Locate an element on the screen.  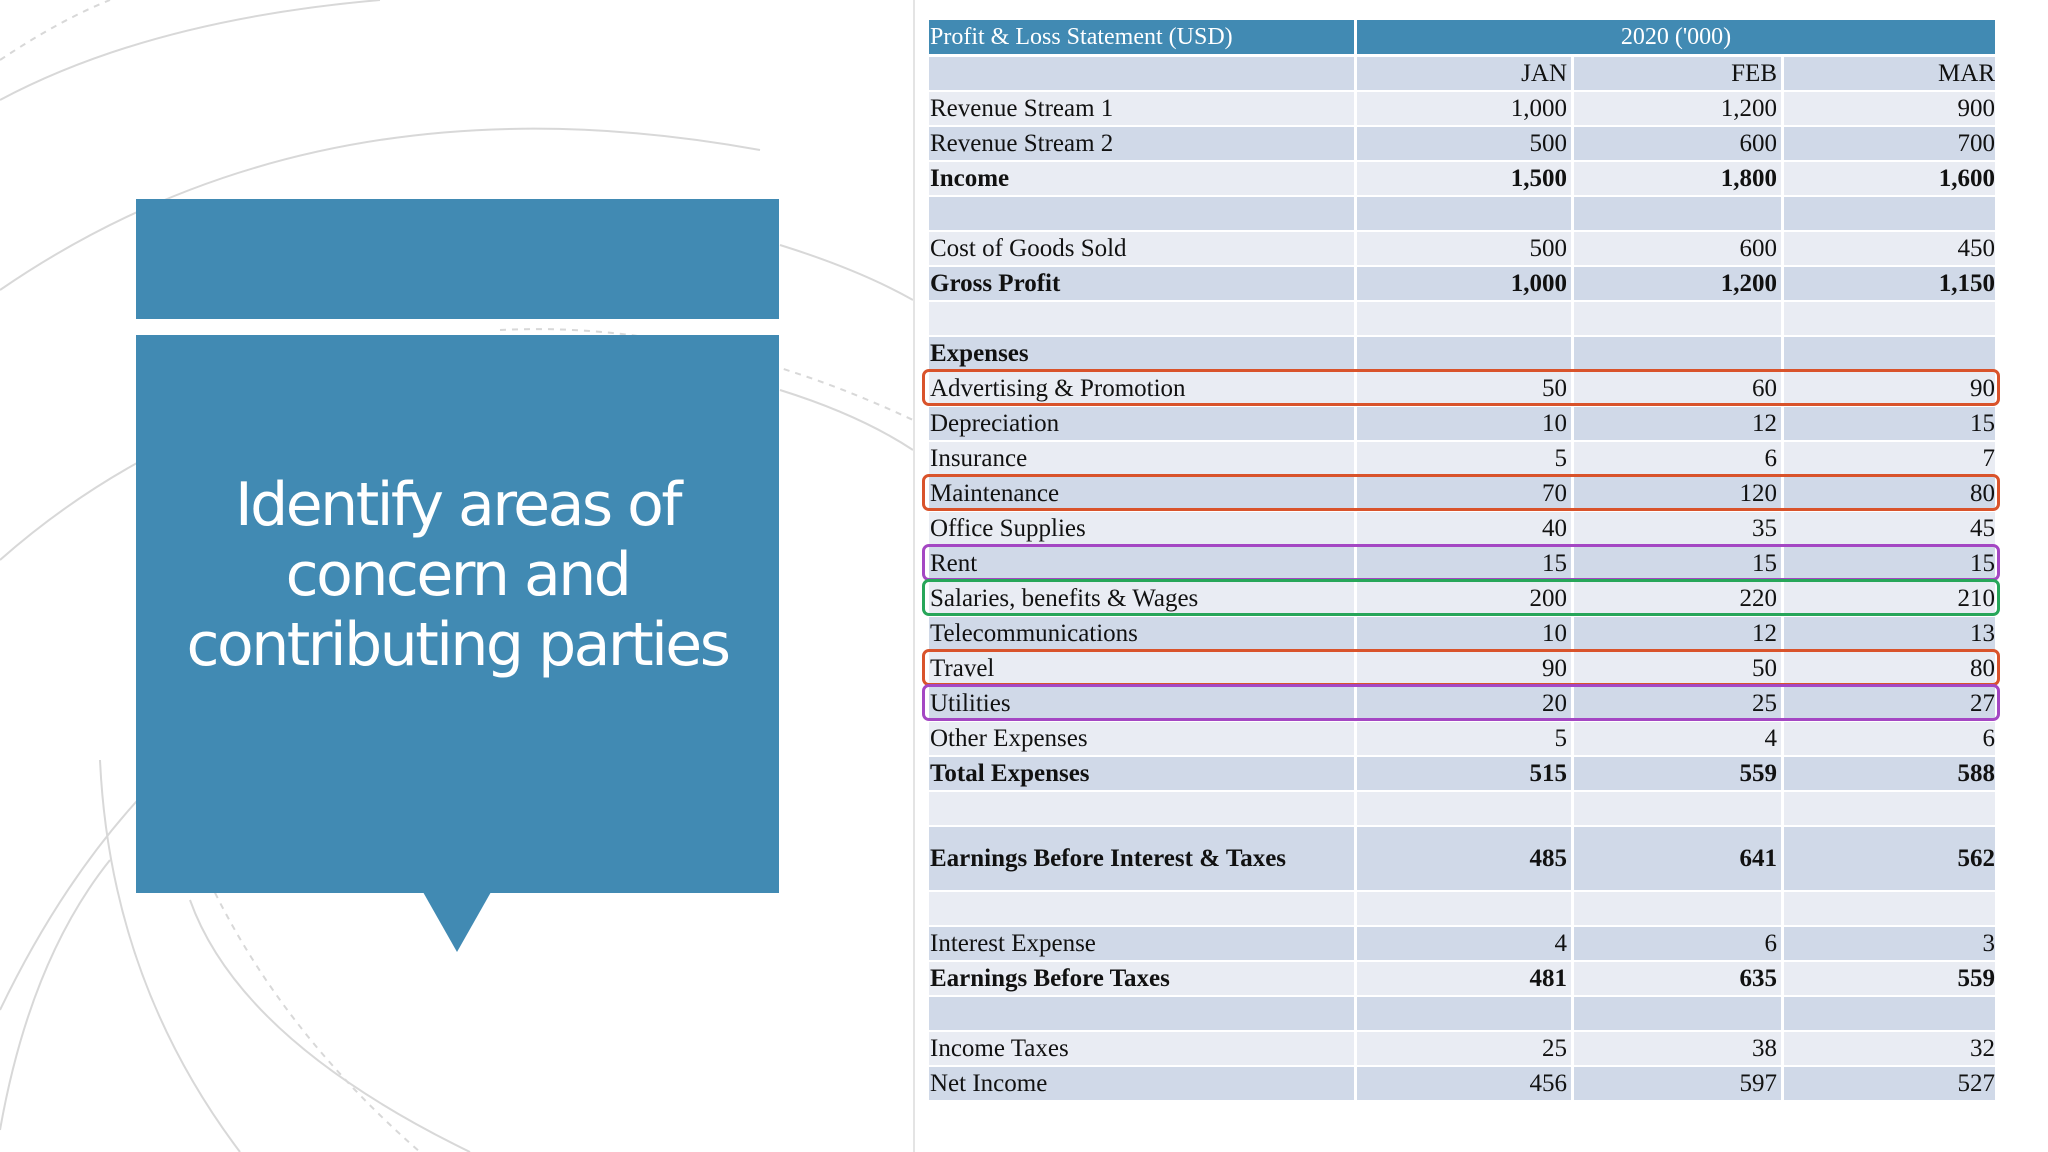
table-cell-mar: 1,150 is located at coordinates (1966, 283).